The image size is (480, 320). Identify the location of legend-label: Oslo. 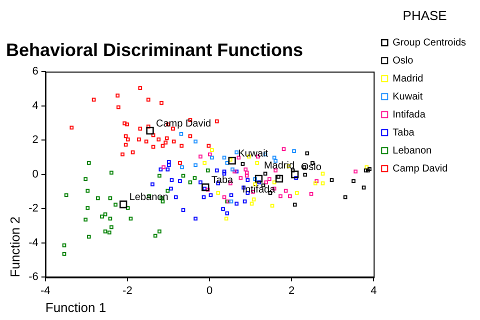
(403, 60).